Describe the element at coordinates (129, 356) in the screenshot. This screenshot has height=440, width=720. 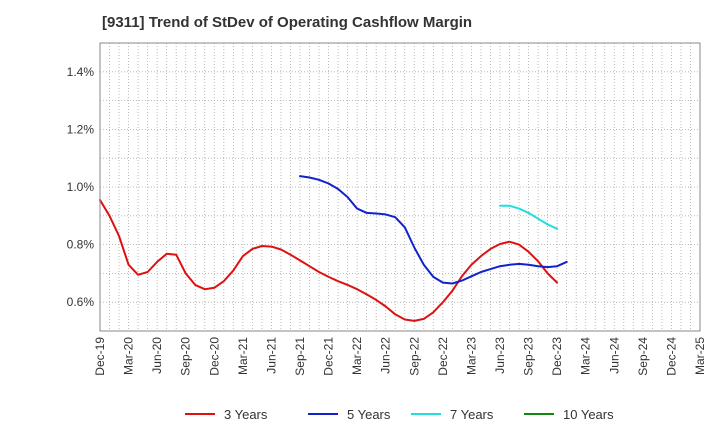
I see `x-tick-label: Mar-20` at that location.